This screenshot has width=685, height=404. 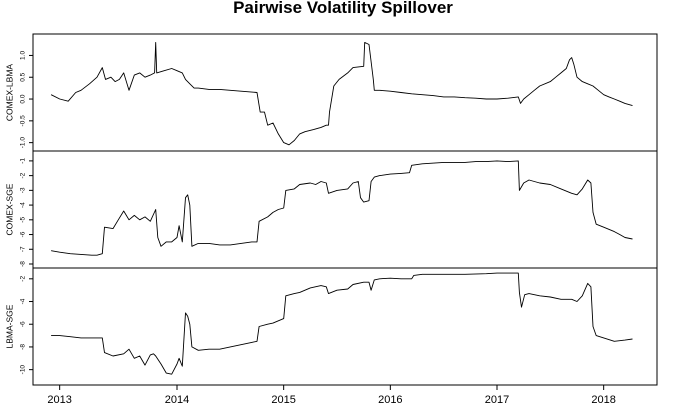 What do you see at coordinates (283, 399) in the screenshot?
I see `x-tick-label: 2015` at bounding box center [283, 399].